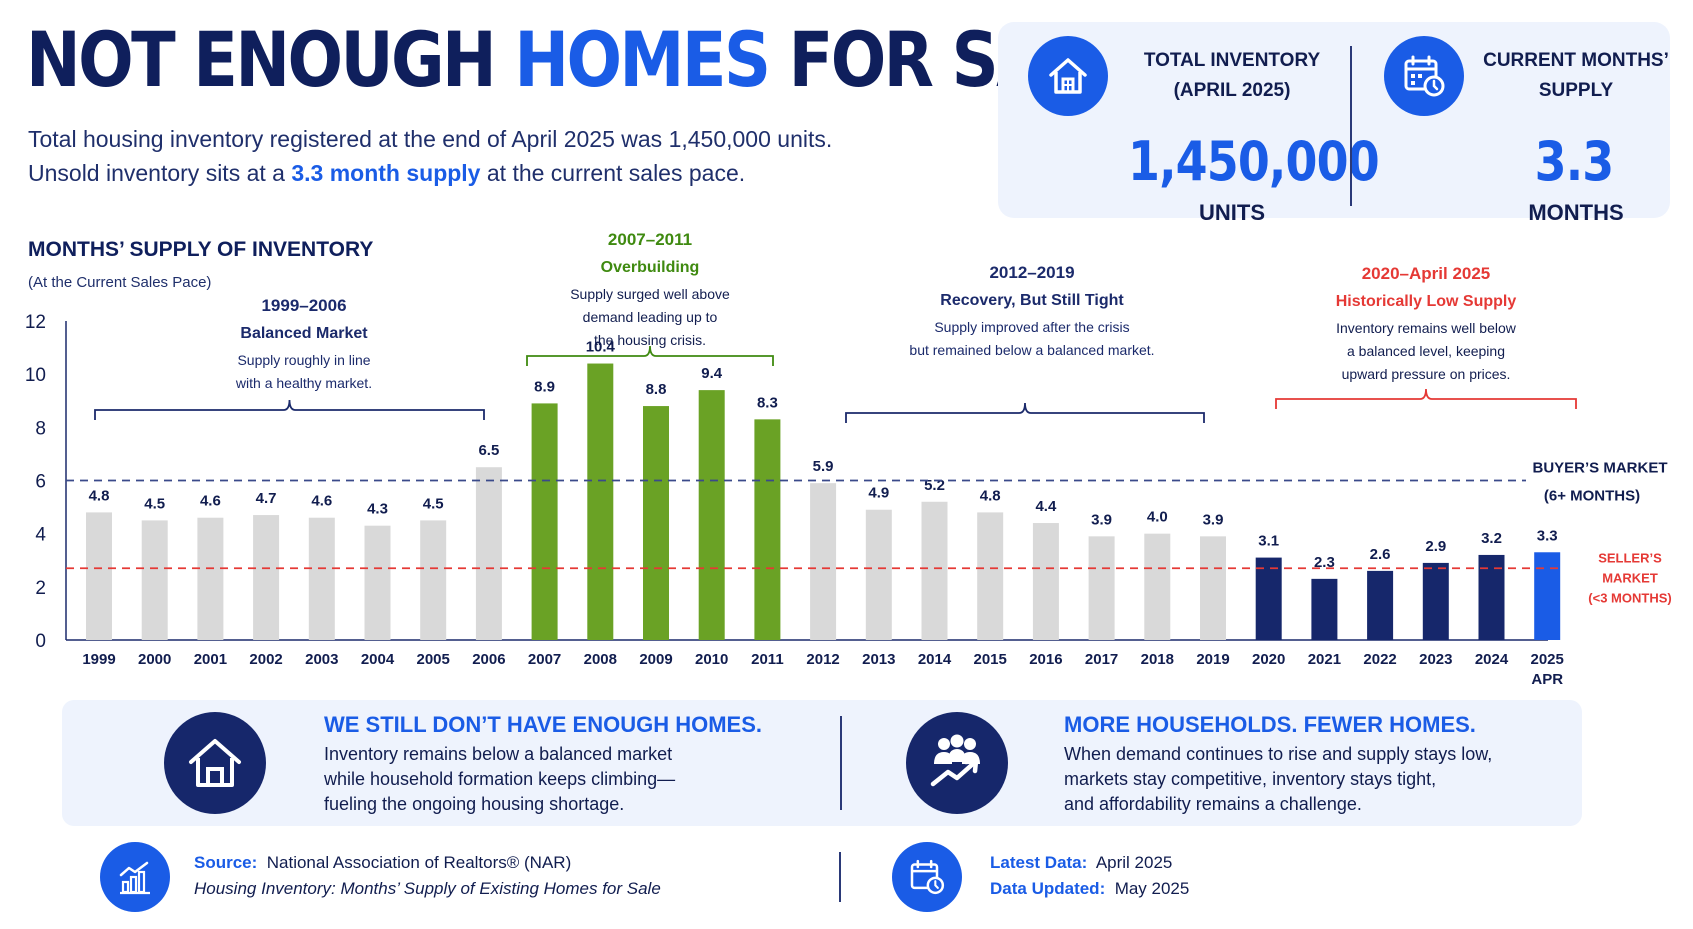 The image size is (1693, 929). I want to click on stats-divider, so click(1351, 126).